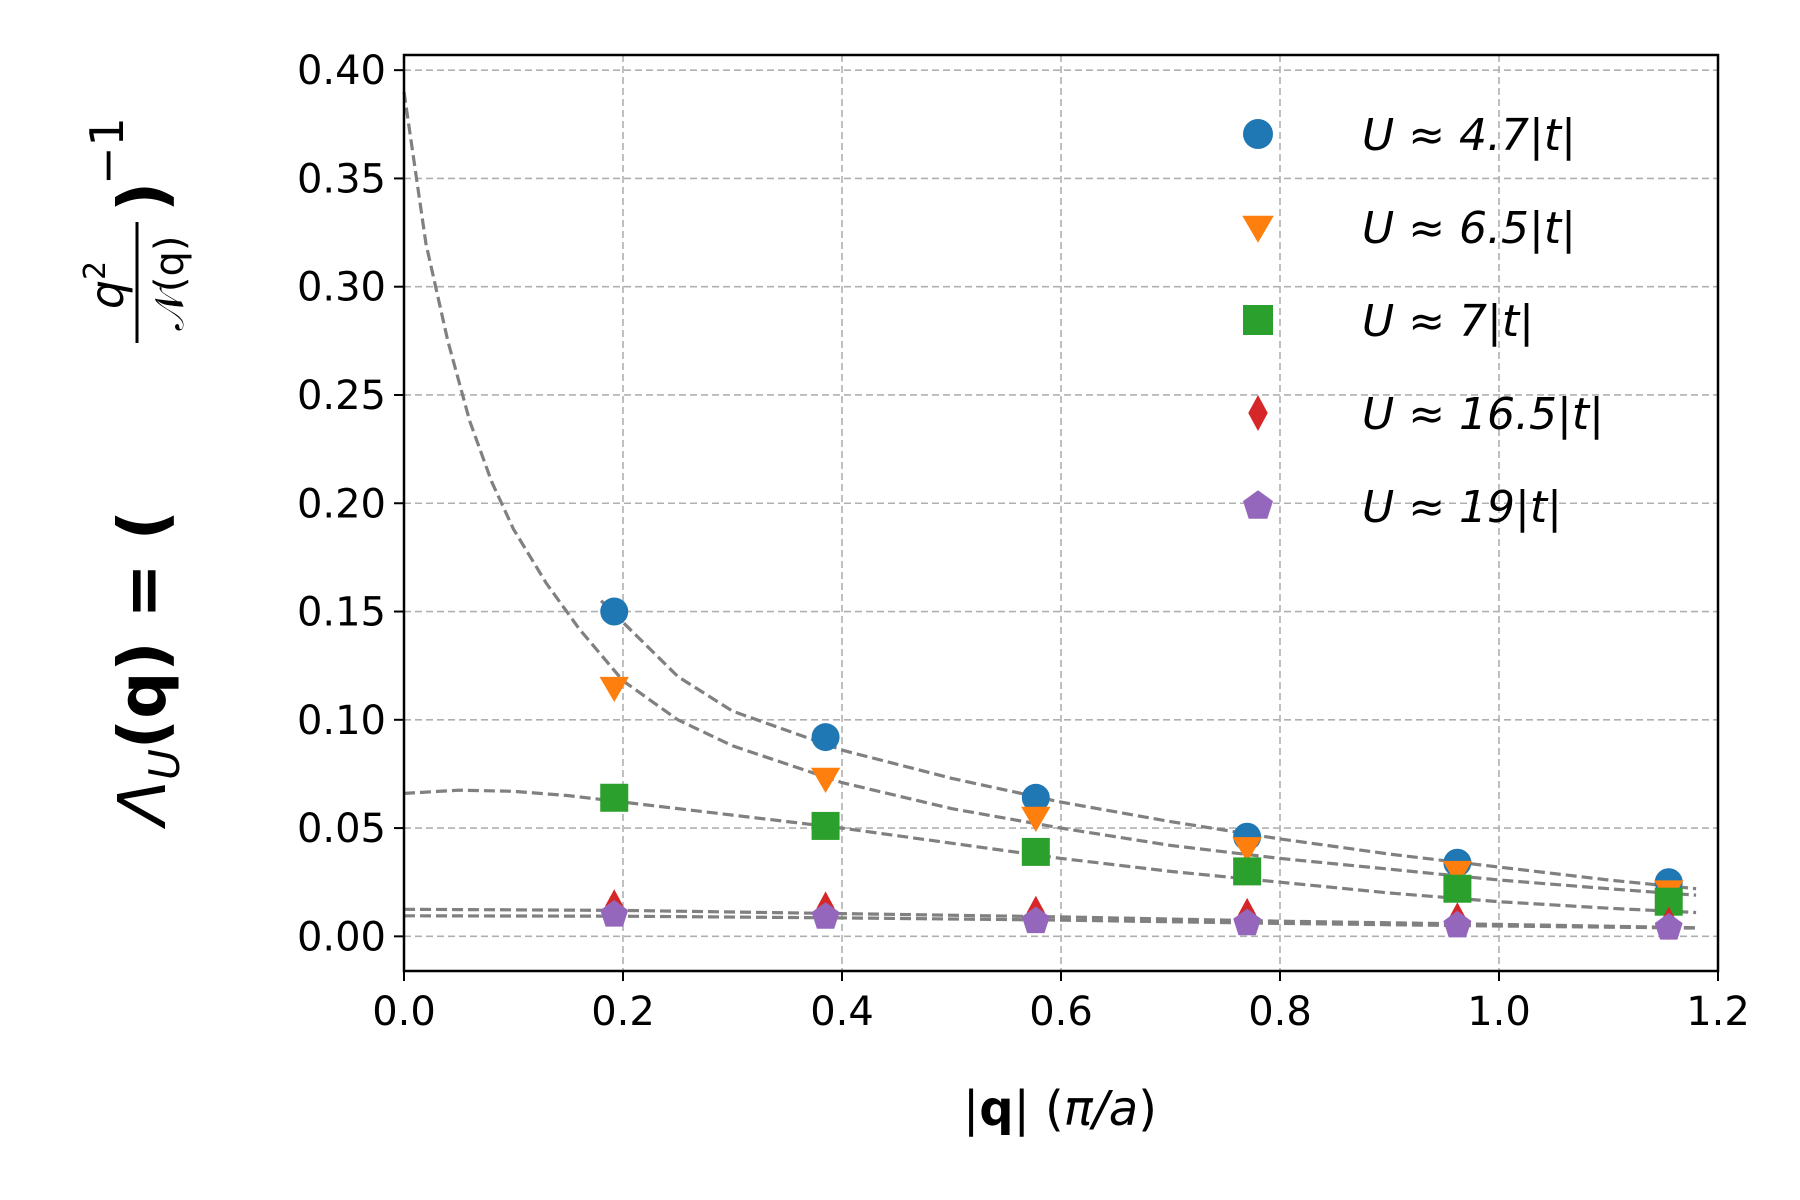 This screenshot has width=1800, height=1200. I want to click on y-tick-label-6: 0.30, so click(341, 288).